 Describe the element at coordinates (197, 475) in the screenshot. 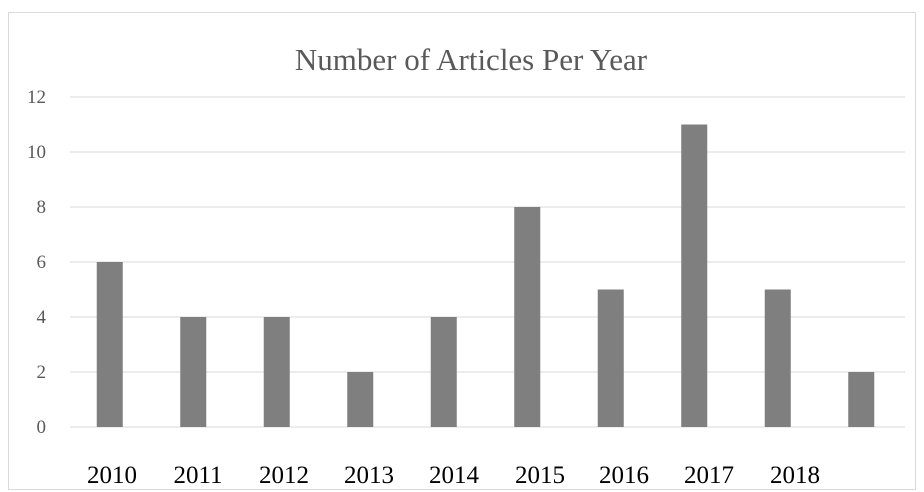

I see `x-tick-label: 2011` at that location.